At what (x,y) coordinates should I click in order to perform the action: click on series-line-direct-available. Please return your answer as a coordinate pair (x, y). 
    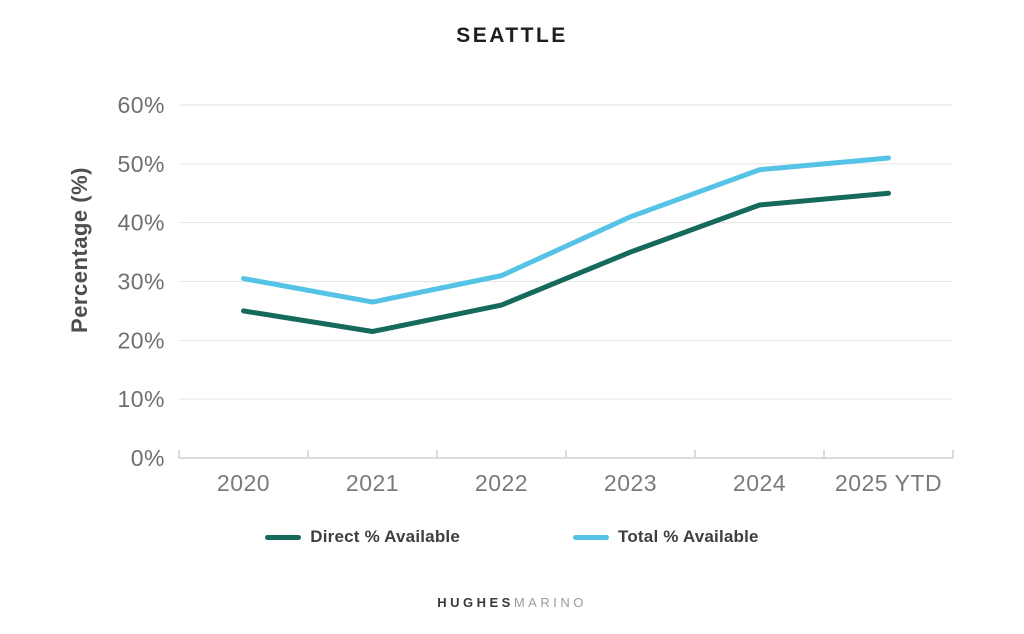
    Looking at the image, I should click on (566, 262).